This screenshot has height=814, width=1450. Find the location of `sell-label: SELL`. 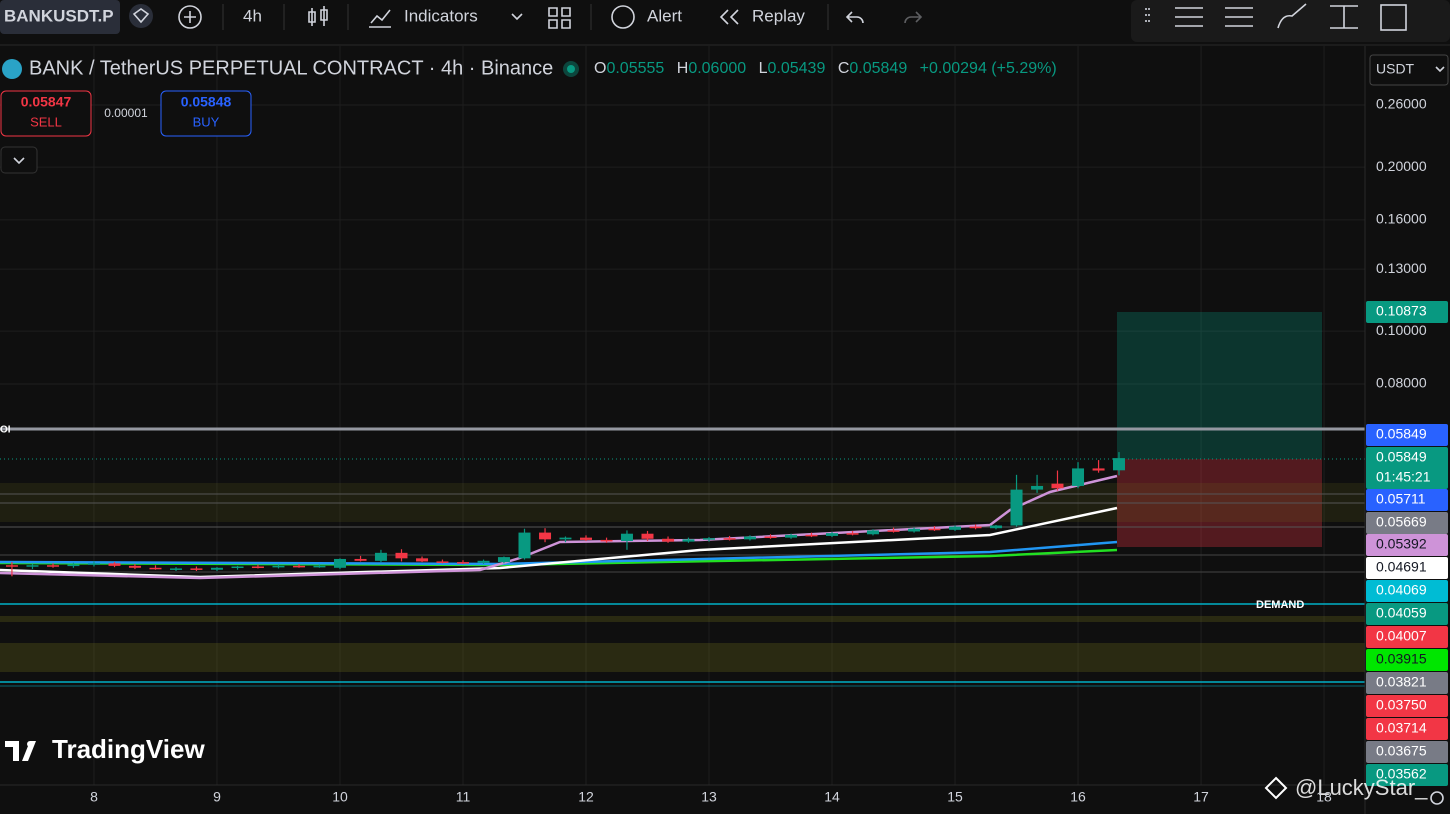

sell-label: SELL is located at coordinates (46, 121).